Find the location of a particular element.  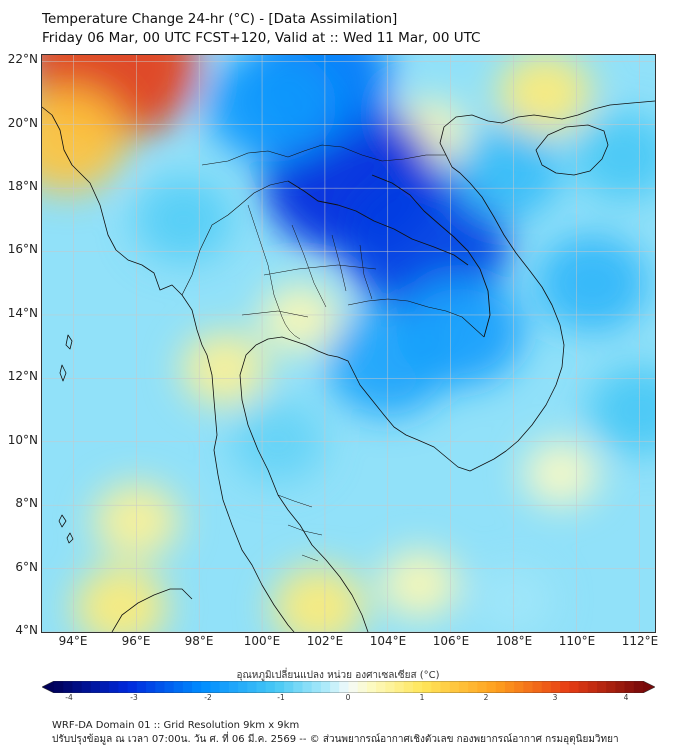

lon-label-94: 94°E is located at coordinates (73, 641).